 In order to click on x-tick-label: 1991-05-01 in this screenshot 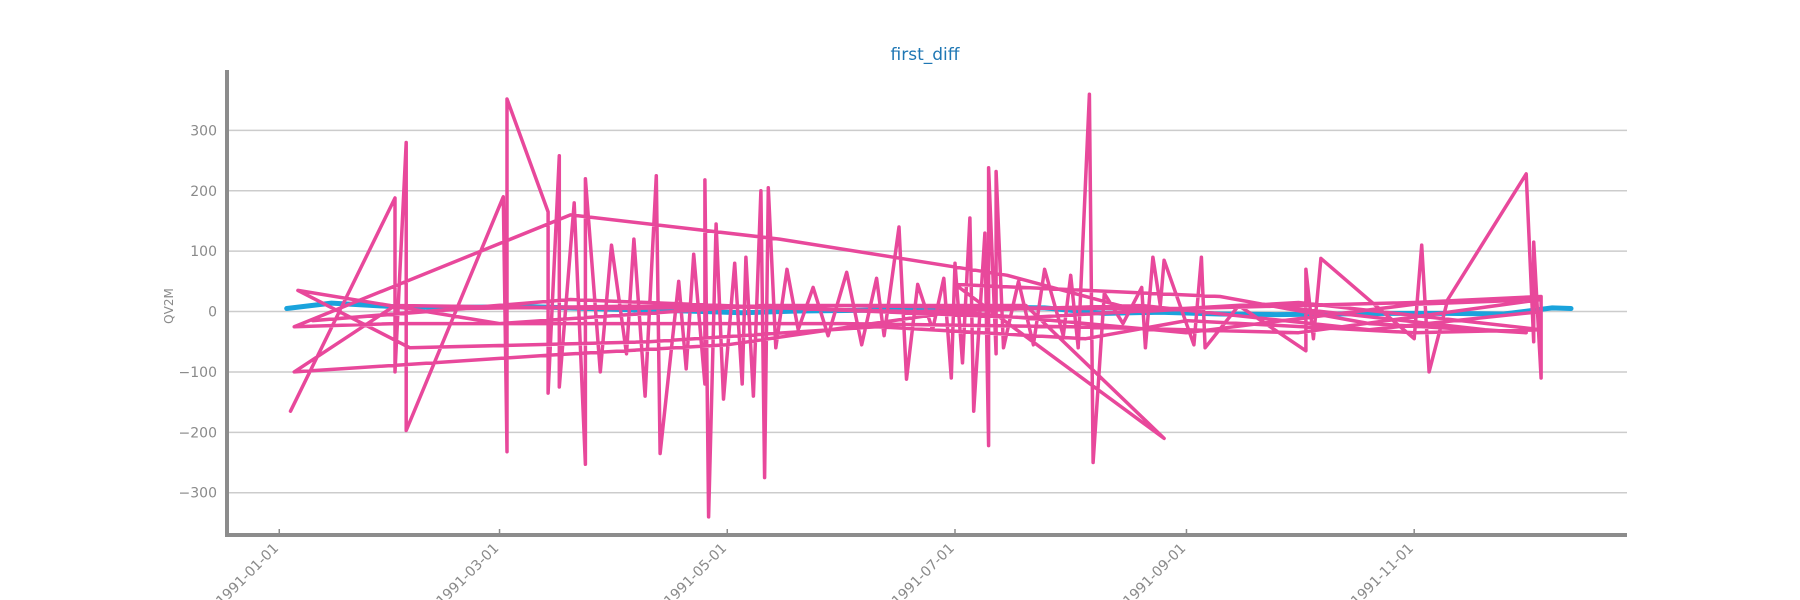, I will do `click(695, 570)`.